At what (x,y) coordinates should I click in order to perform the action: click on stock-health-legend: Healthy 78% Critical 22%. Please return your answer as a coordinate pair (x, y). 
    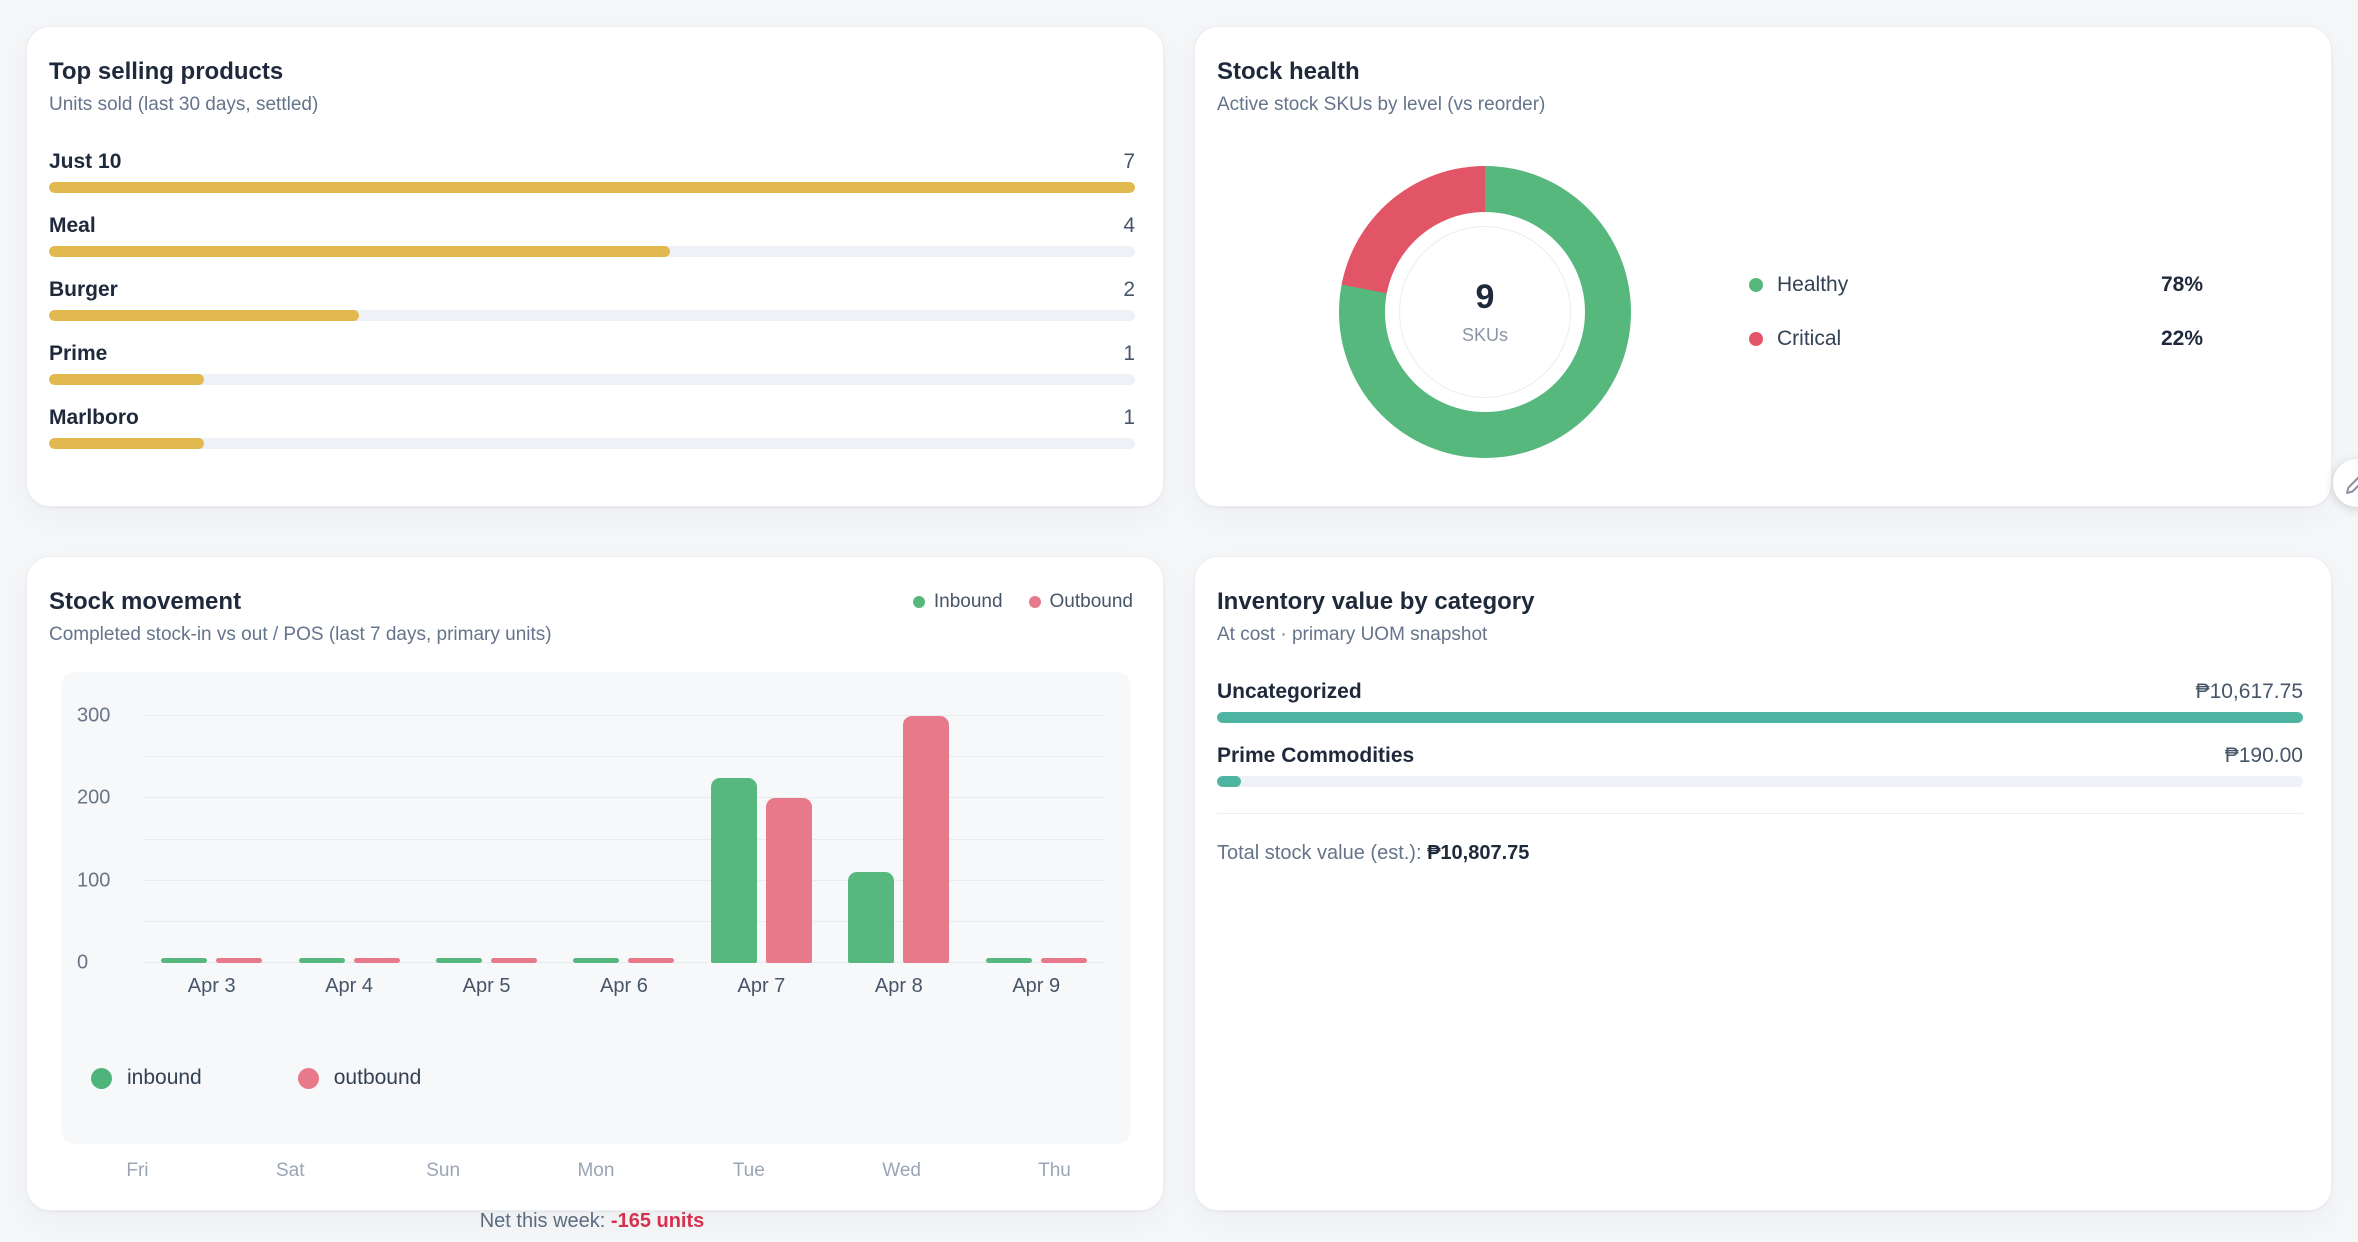
    Looking at the image, I should click on (1976, 312).